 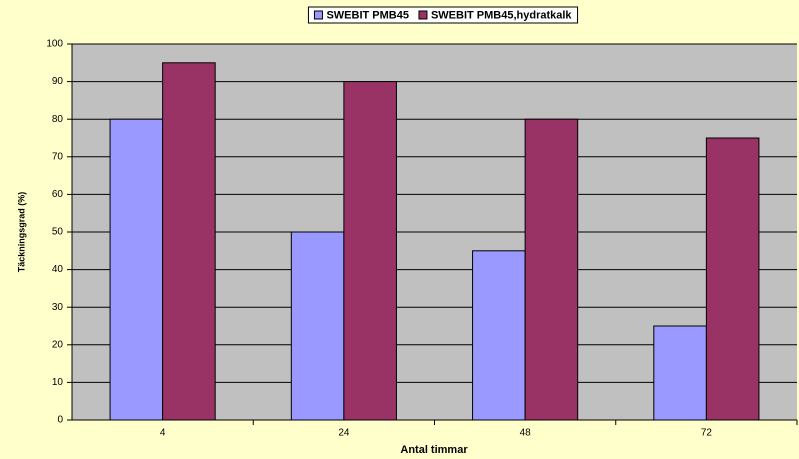 What do you see at coordinates (434, 450) in the screenshot?
I see `x-axis-title: Antal timmar` at bounding box center [434, 450].